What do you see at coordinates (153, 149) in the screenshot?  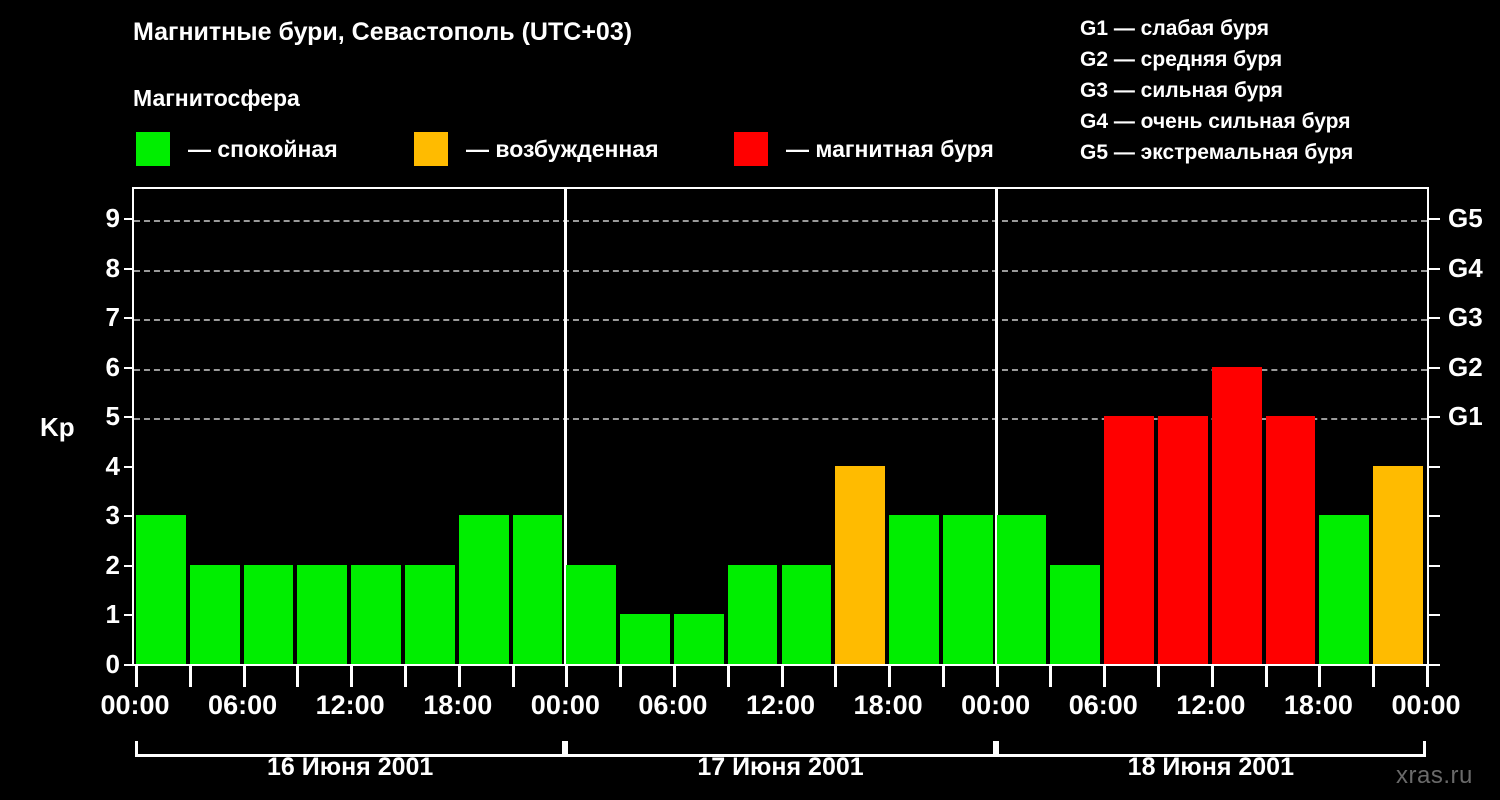 I see `legend-swatch-calm` at bounding box center [153, 149].